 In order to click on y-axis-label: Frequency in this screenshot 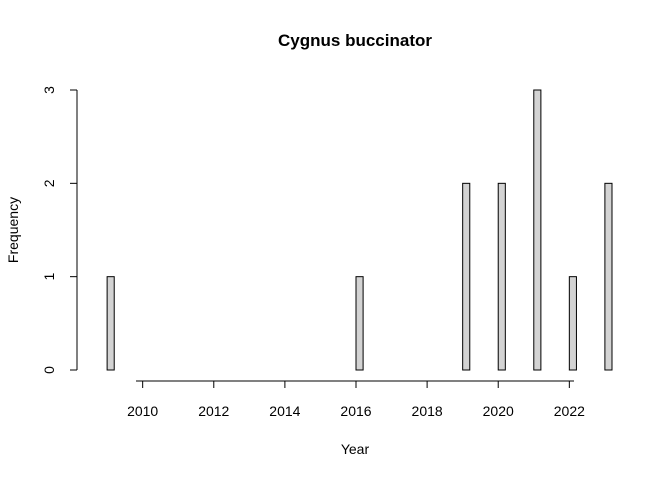, I will do `click(13, 230)`.